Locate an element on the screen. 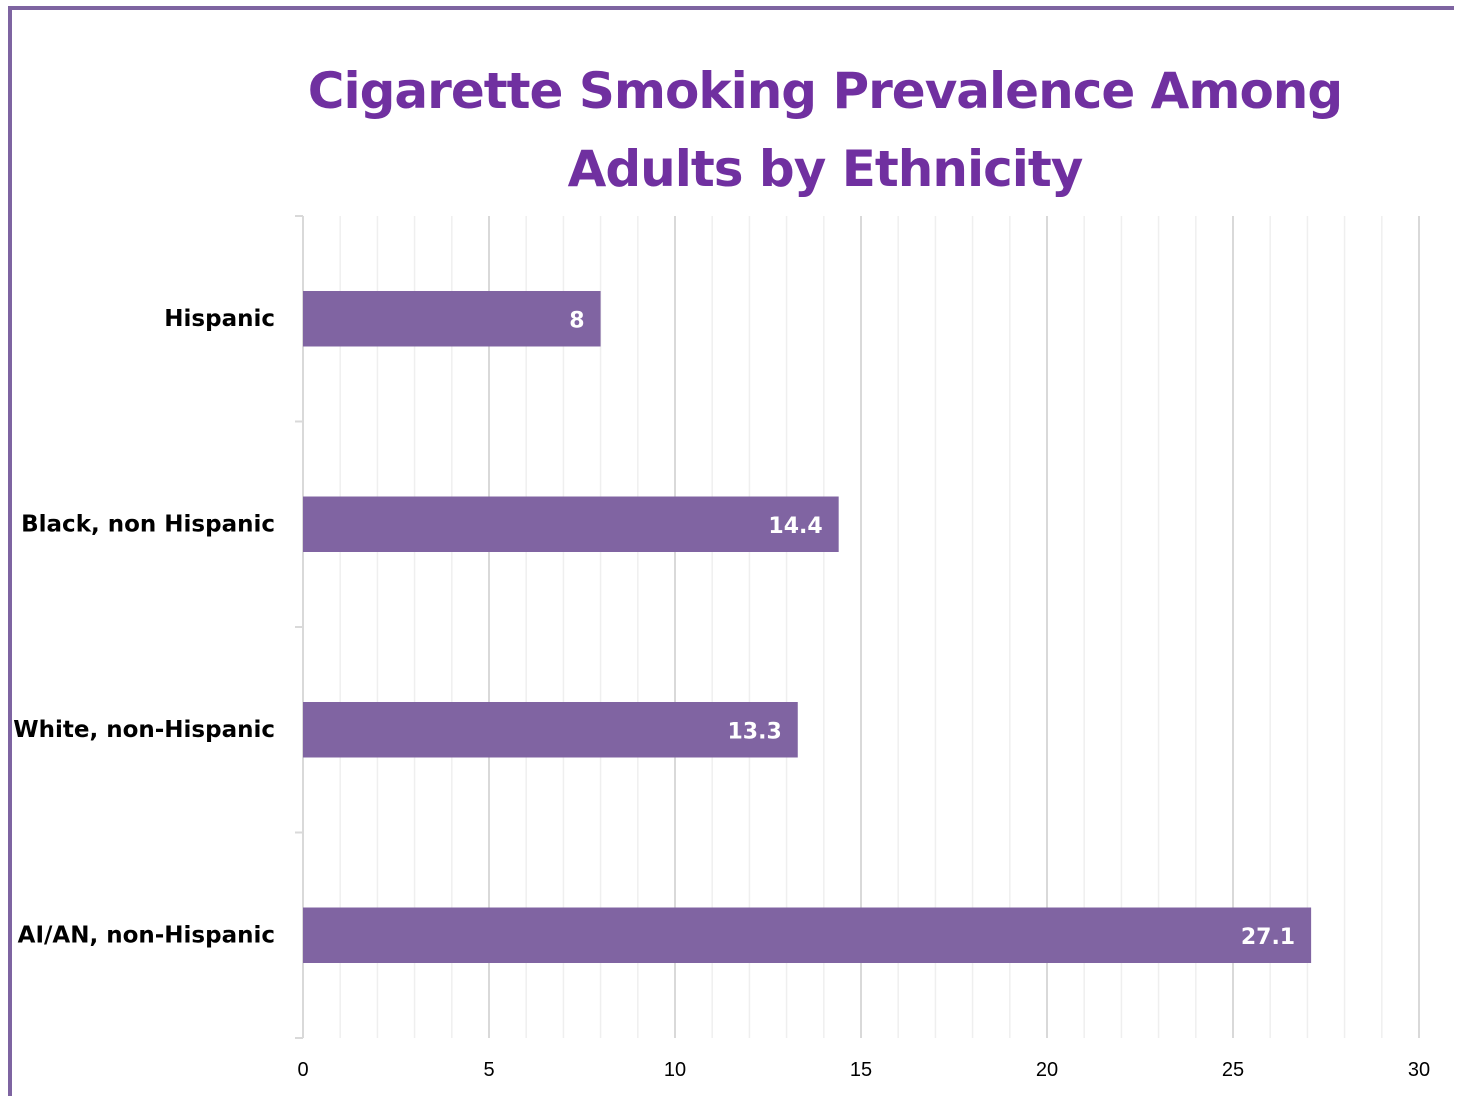  x-tick-label: 10 is located at coordinates (675, 1070).